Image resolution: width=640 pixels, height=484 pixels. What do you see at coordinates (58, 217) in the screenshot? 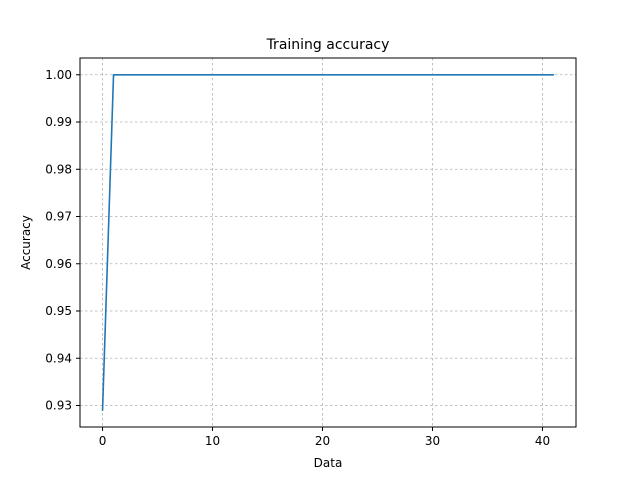
I see `y-tick-label: 0.97` at bounding box center [58, 217].